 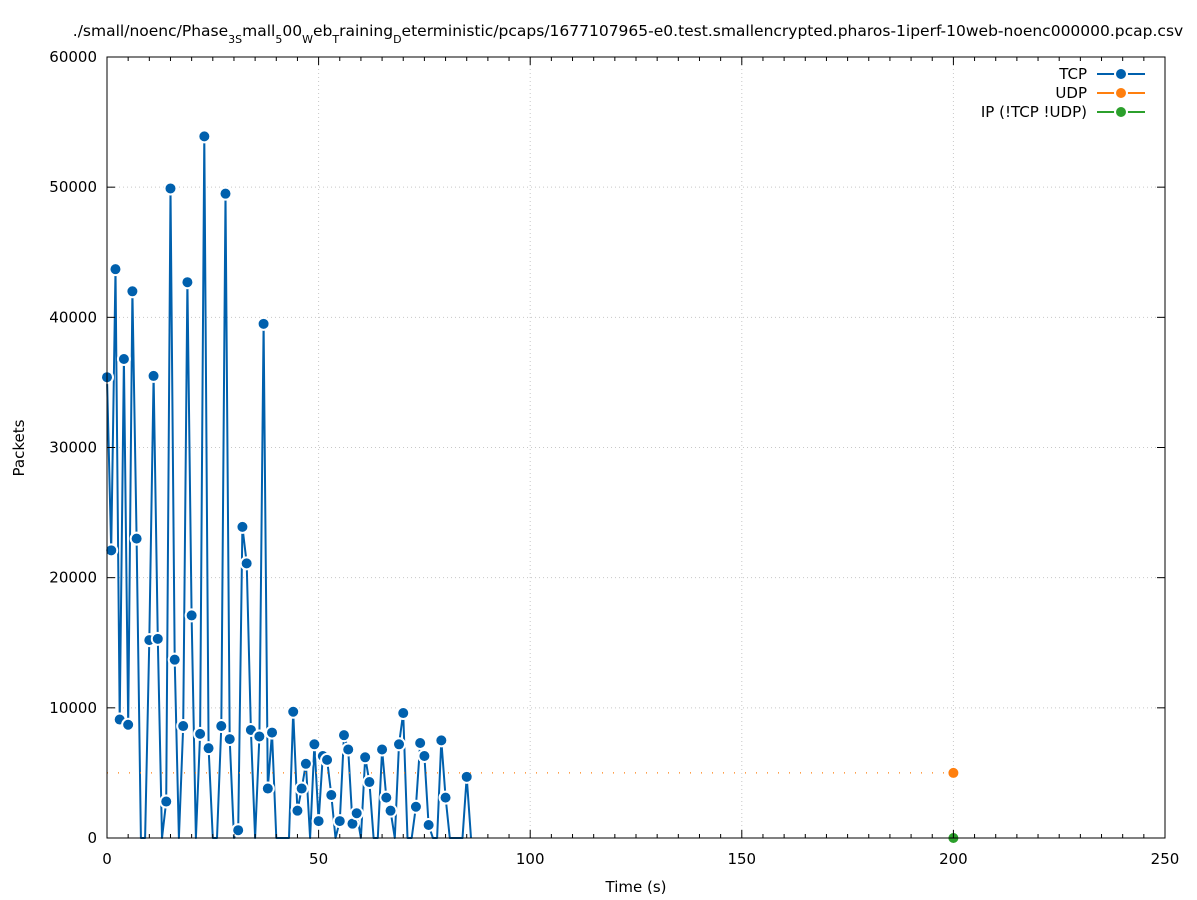 What do you see at coordinates (107, 859) in the screenshot?
I see `x-tick-label: 0` at bounding box center [107, 859].